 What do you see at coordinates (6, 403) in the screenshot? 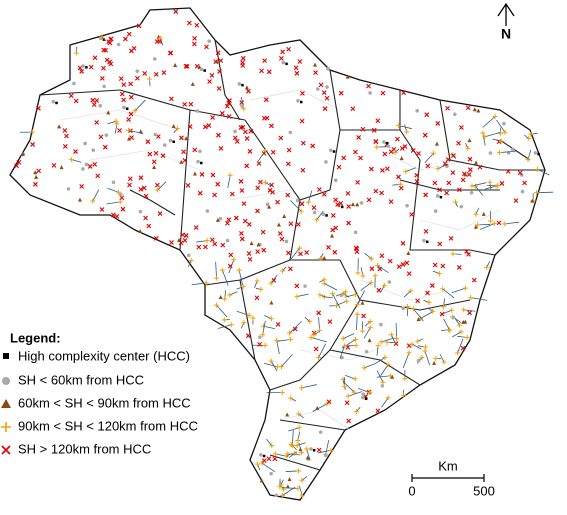
I see `legend-marker-sh90` at bounding box center [6, 403].